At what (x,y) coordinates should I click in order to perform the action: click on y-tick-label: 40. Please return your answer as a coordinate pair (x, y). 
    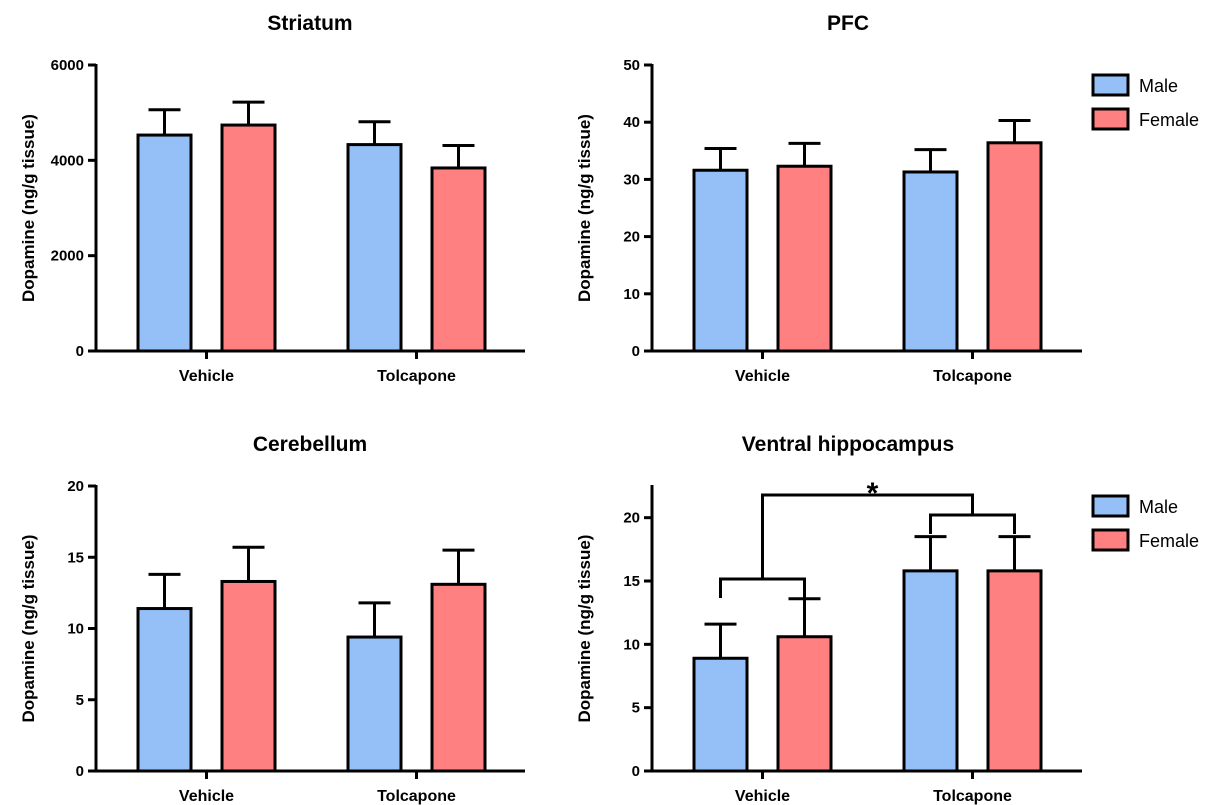
    Looking at the image, I should click on (631, 122).